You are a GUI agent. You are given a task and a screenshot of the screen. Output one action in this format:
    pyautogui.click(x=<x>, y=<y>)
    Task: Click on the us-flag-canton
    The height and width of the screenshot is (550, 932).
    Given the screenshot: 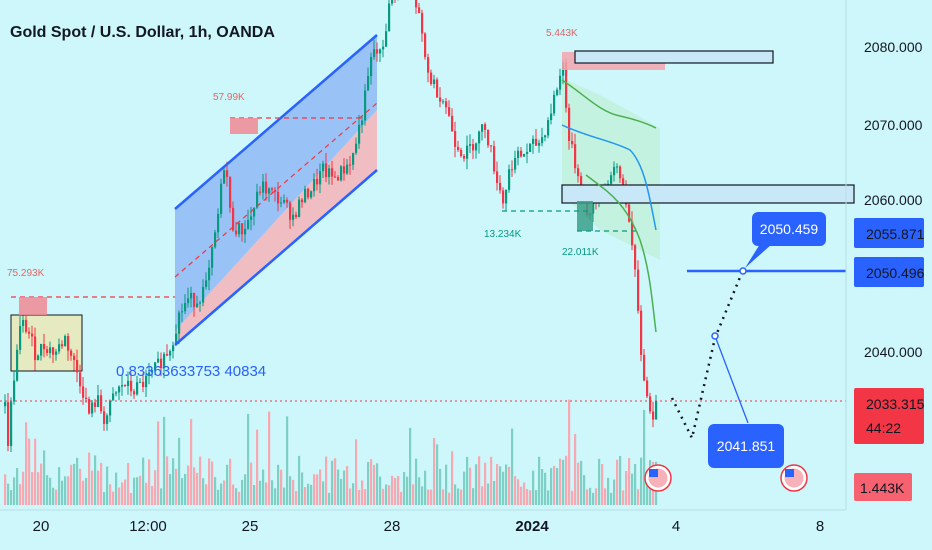 What is the action you would take?
    pyautogui.click(x=653, y=473)
    